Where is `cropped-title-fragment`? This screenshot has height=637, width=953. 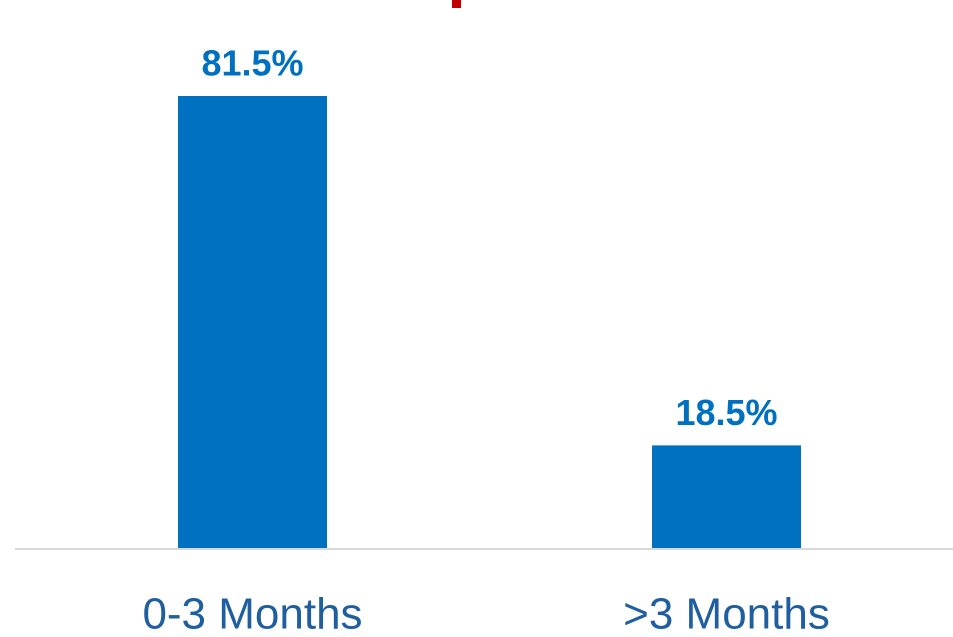 cropped-title-fragment is located at coordinates (456, 4).